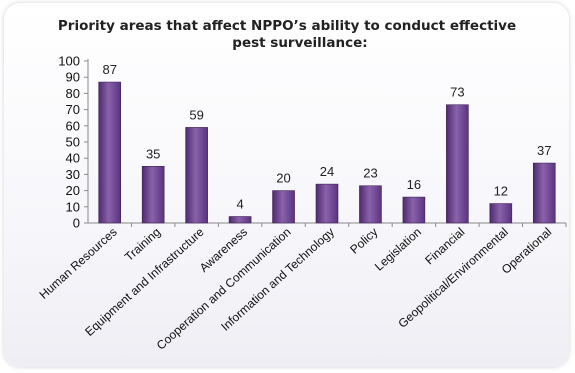  Describe the element at coordinates (73, 125) in the screenshot. I see `y-tick-label: 60` at that location.